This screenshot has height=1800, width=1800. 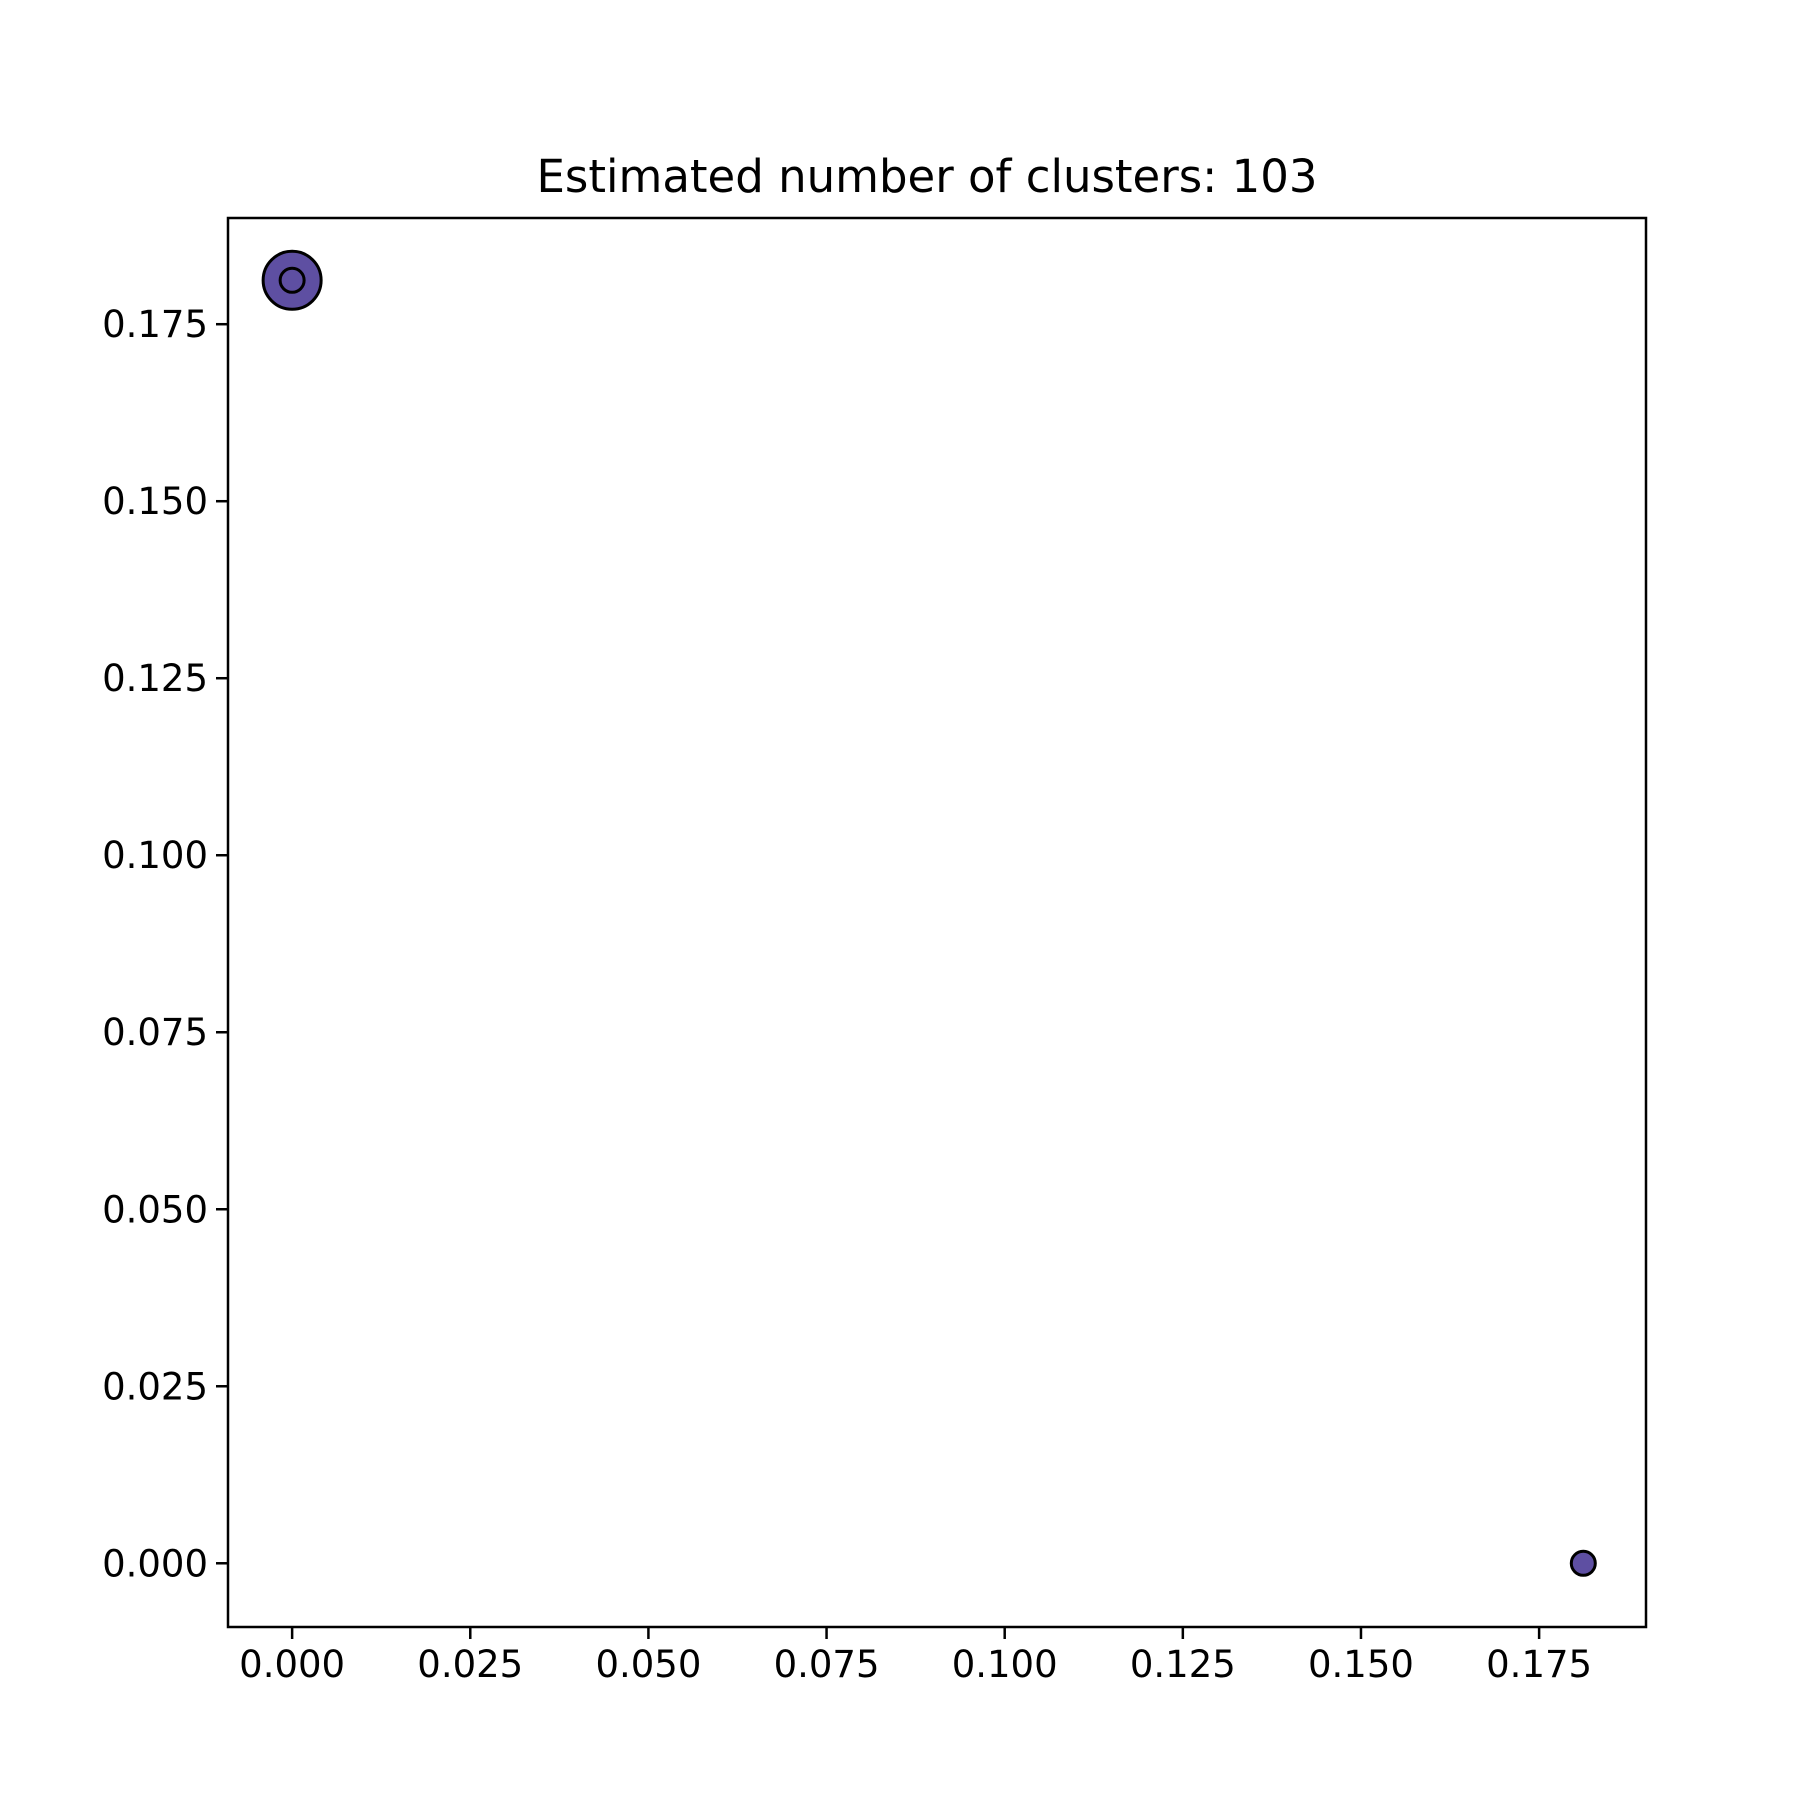 What do you see at coordinates (1183, 1664) in the screenshot?
I see `x-tick-label: 0.125` at bounding box center [1183, 1664].